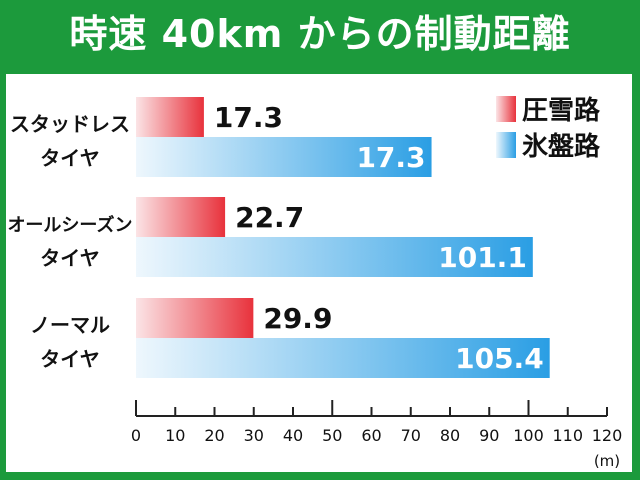  I want to click on x-tick-label: 10, so click(175, 435).